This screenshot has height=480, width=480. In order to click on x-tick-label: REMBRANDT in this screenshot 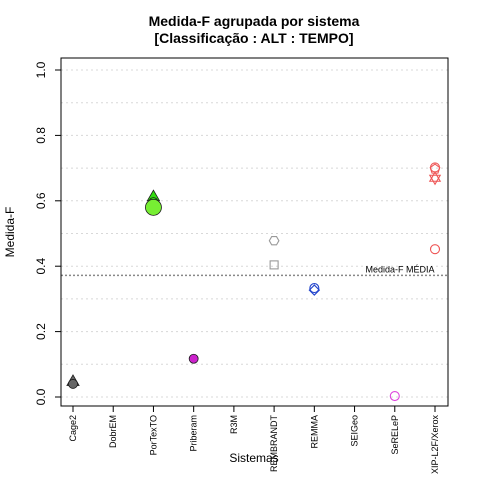, I will do `click(274, 444)`.